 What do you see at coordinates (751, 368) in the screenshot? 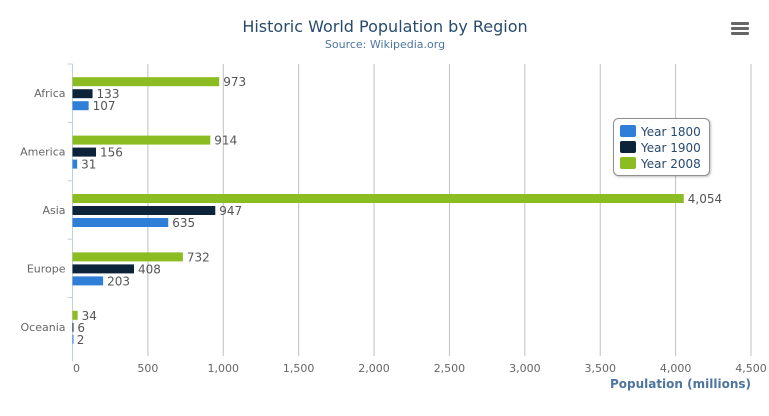
I see `value-tick-label: 4,500` at bounding box center [751, 368].